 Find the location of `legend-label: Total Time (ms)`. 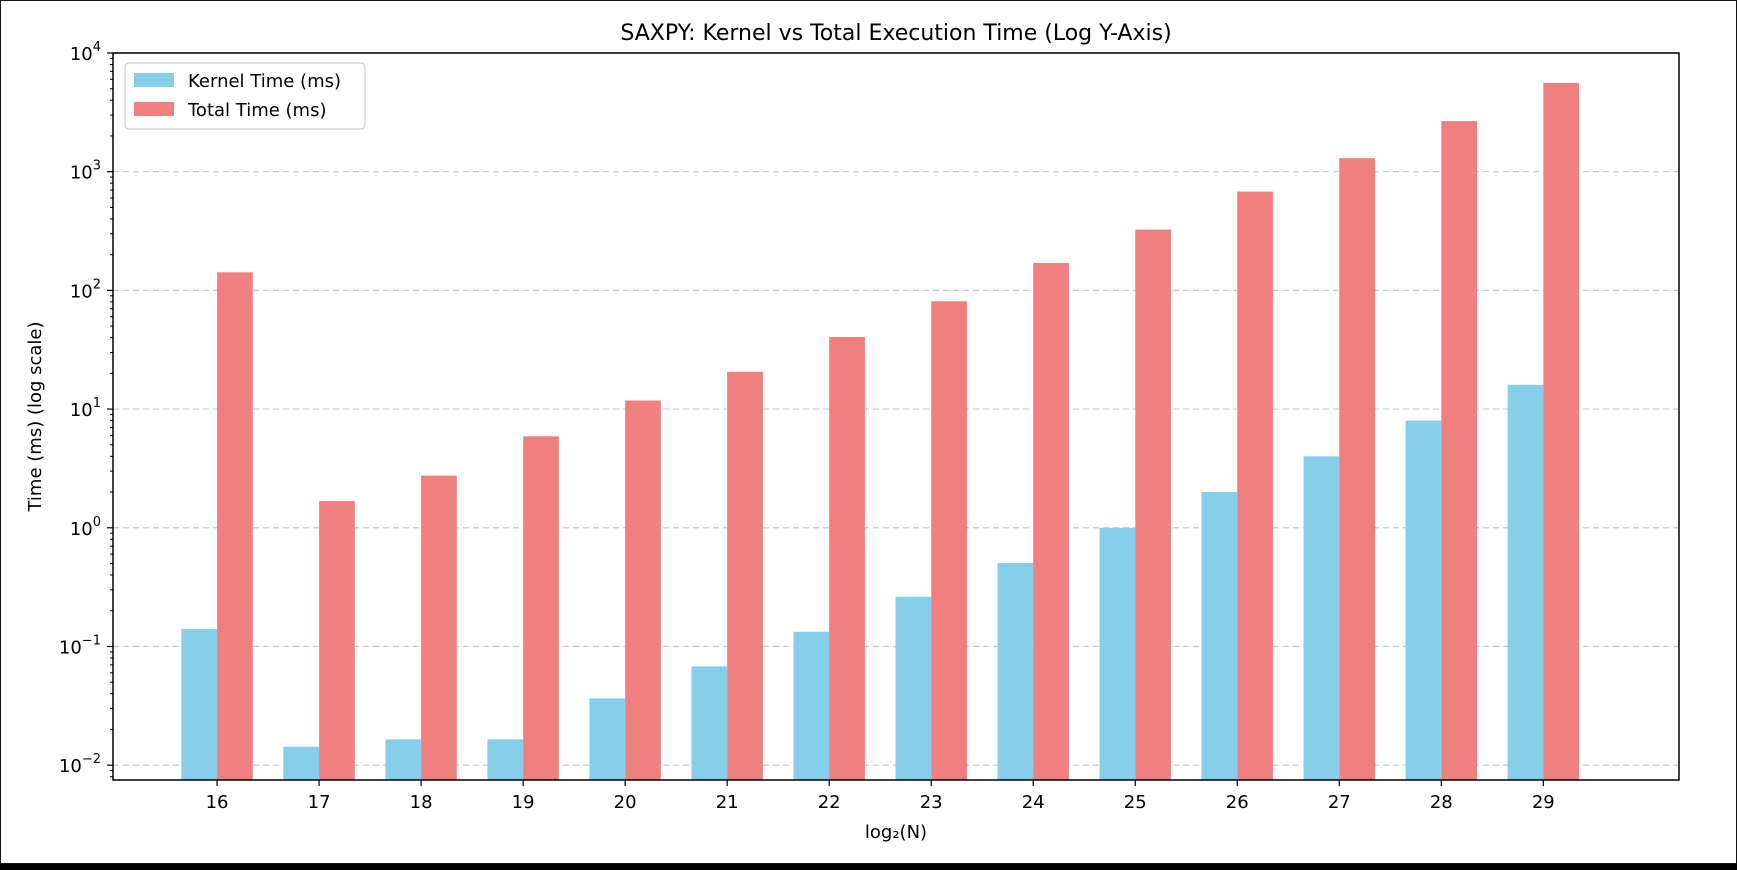

legend-label: Total Time (ms) is located at coordinates (257, 110).